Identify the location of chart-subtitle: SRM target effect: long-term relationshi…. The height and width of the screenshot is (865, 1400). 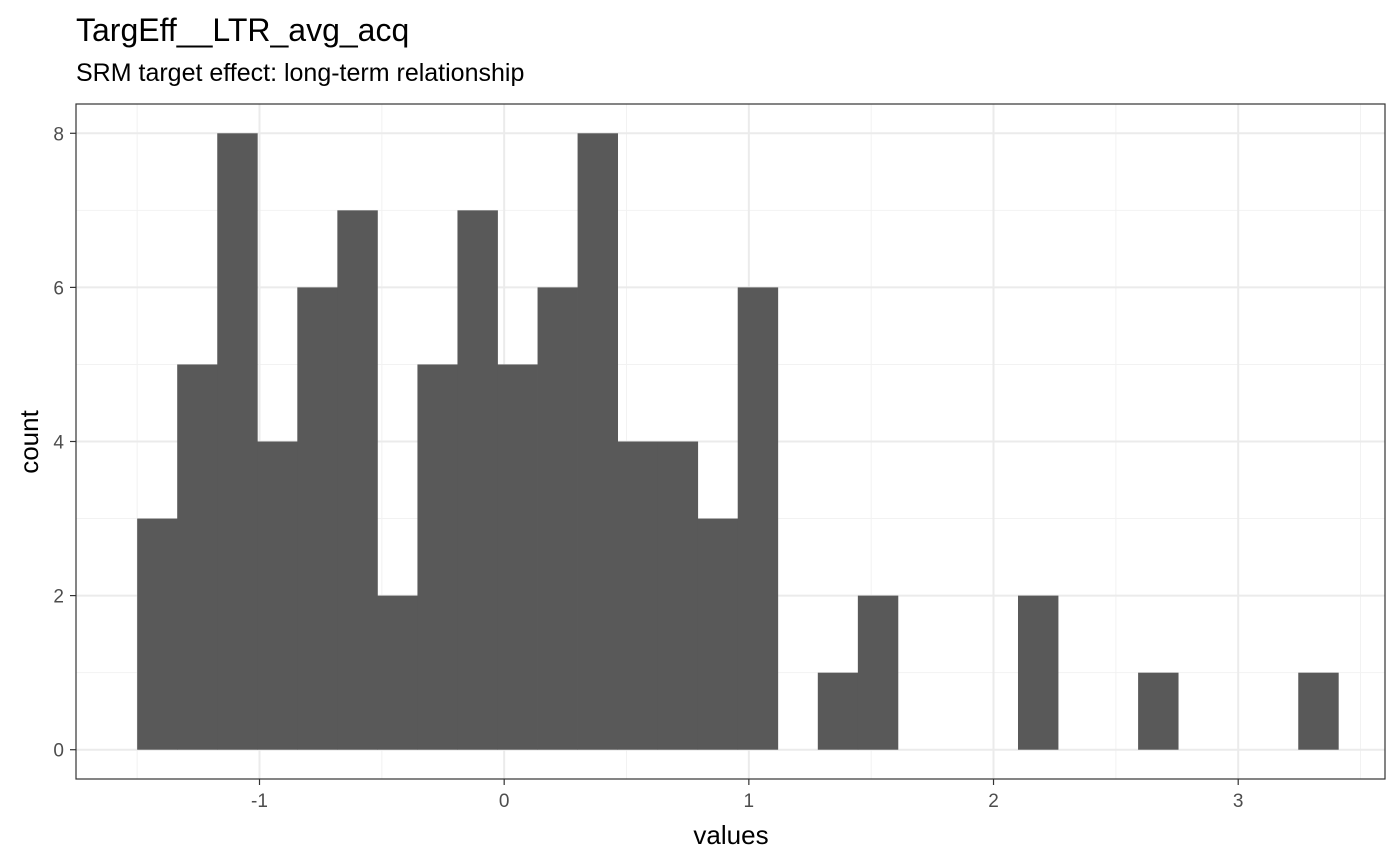
(300, 73).